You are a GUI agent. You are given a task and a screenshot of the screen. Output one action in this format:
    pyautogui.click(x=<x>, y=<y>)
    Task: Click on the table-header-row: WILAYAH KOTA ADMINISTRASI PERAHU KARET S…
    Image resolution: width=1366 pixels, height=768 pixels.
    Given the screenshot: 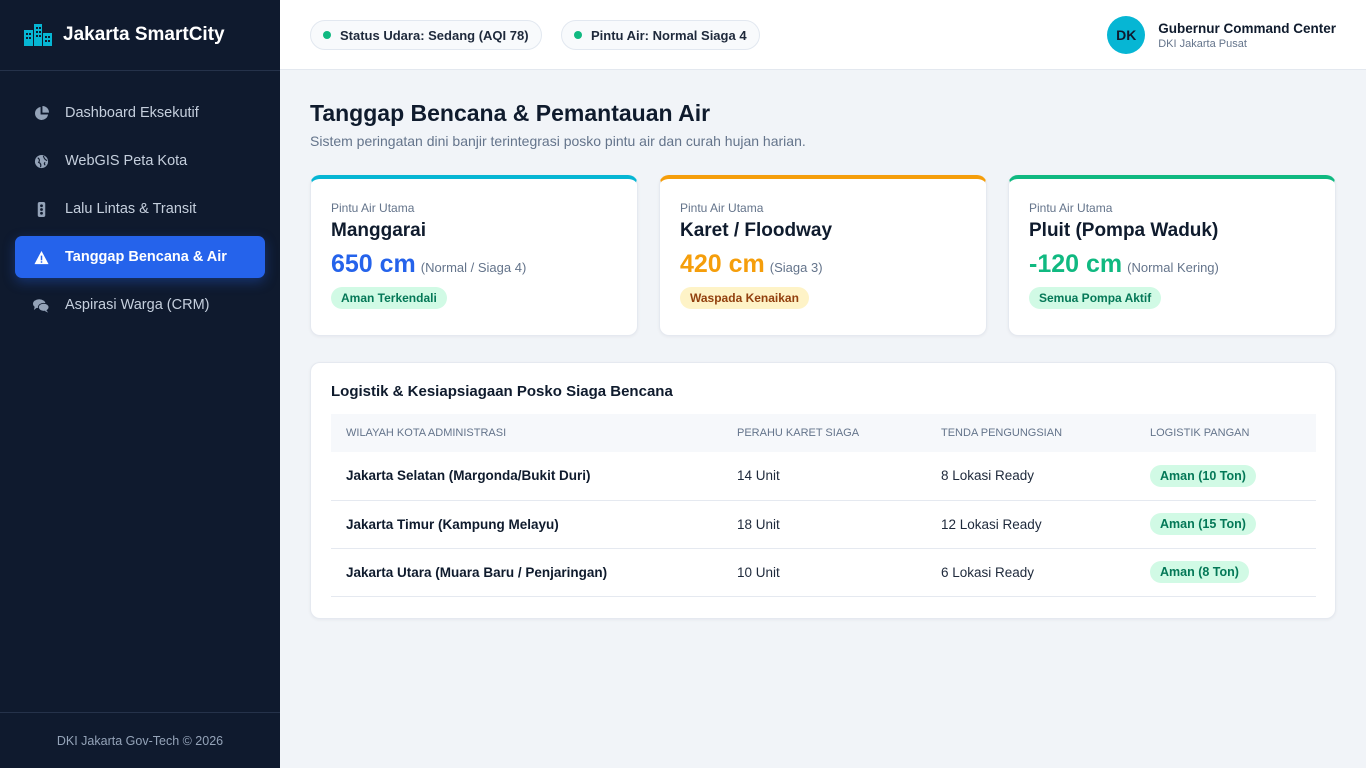 What is the action you would take?
    pyautogui.click(x=823, y=433)
    